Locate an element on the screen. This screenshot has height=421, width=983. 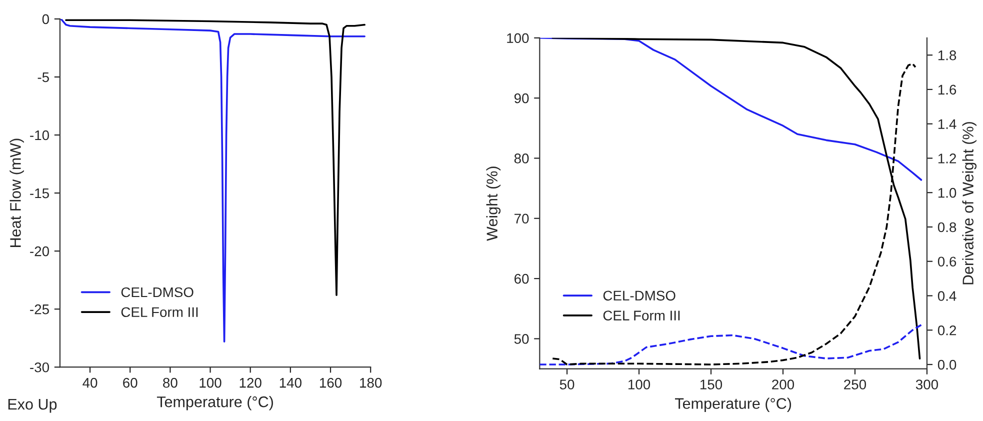
y-tick-label: 80 is located at coordinates (521, 159).